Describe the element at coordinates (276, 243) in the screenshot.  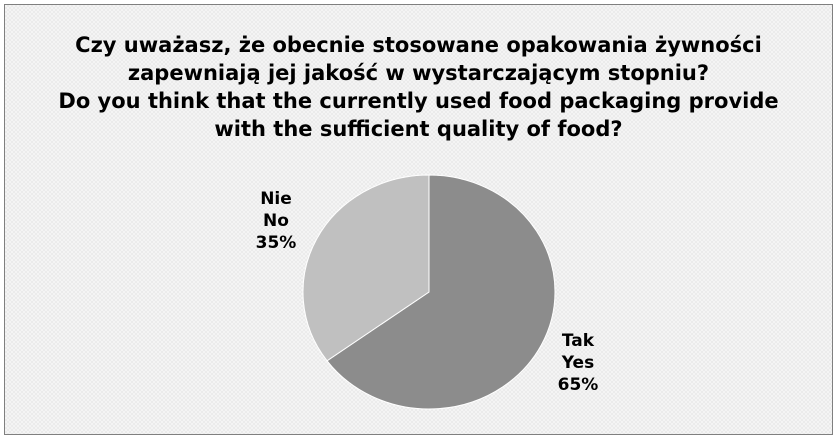
I see `slice-label-no-value: 35%` at that location.